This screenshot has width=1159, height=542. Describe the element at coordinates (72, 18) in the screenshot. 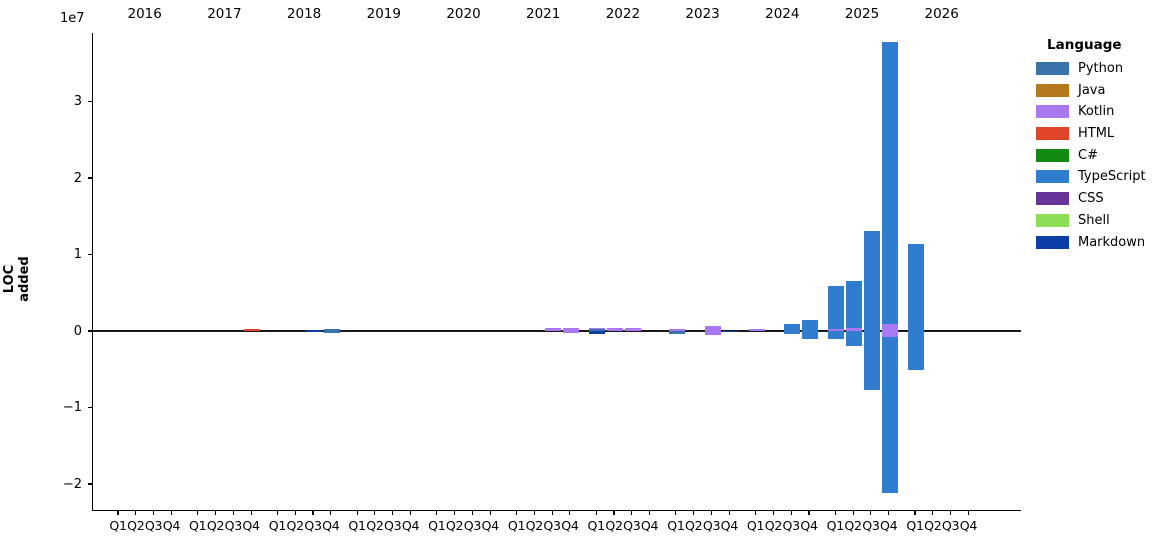

I see `y-axis-offset-text: 1e7` at that location.